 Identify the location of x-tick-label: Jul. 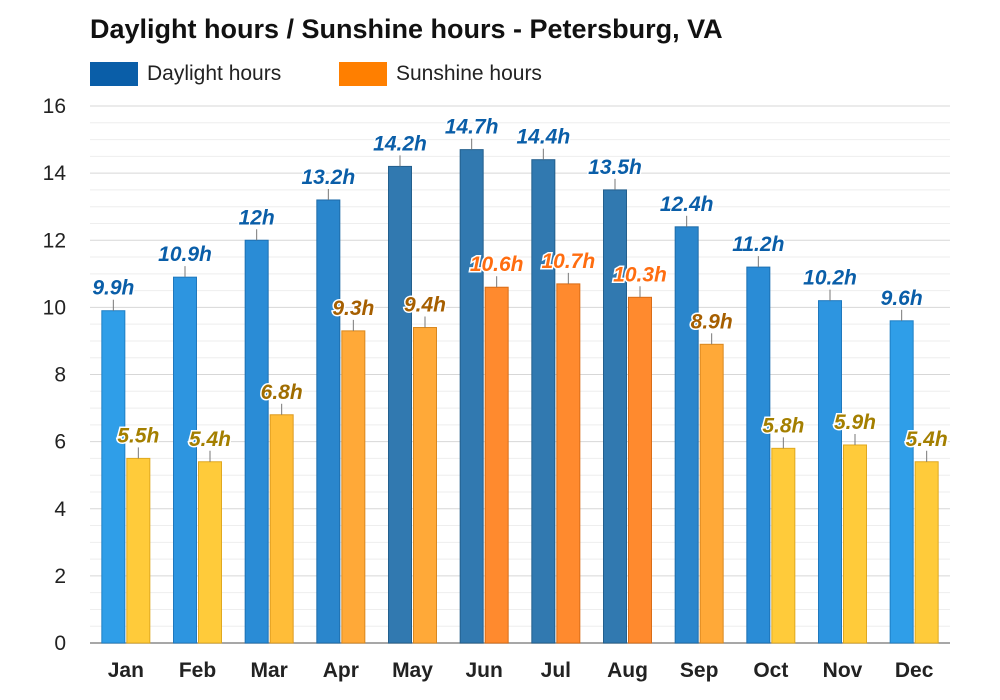
(556, 670).